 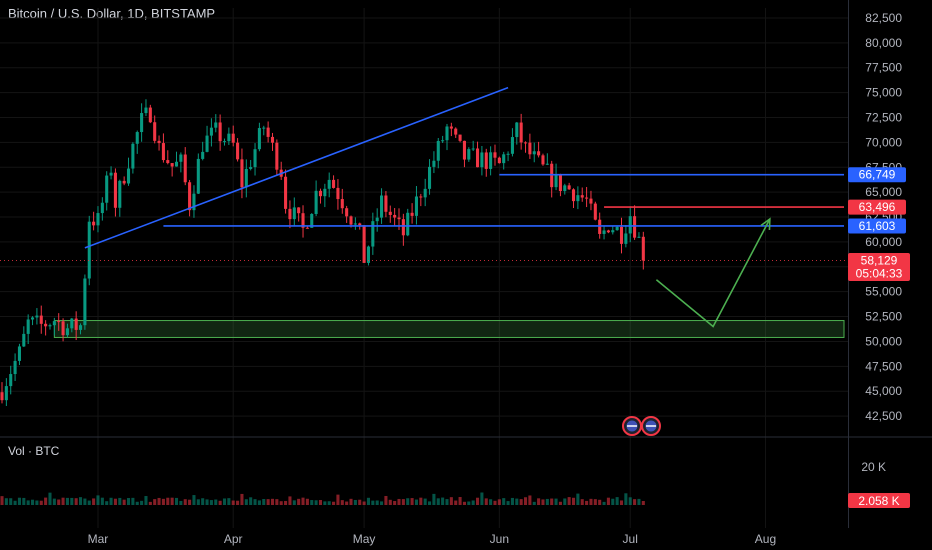 I want to click on x-tick-label: Aug, so click(x=765, y=539).